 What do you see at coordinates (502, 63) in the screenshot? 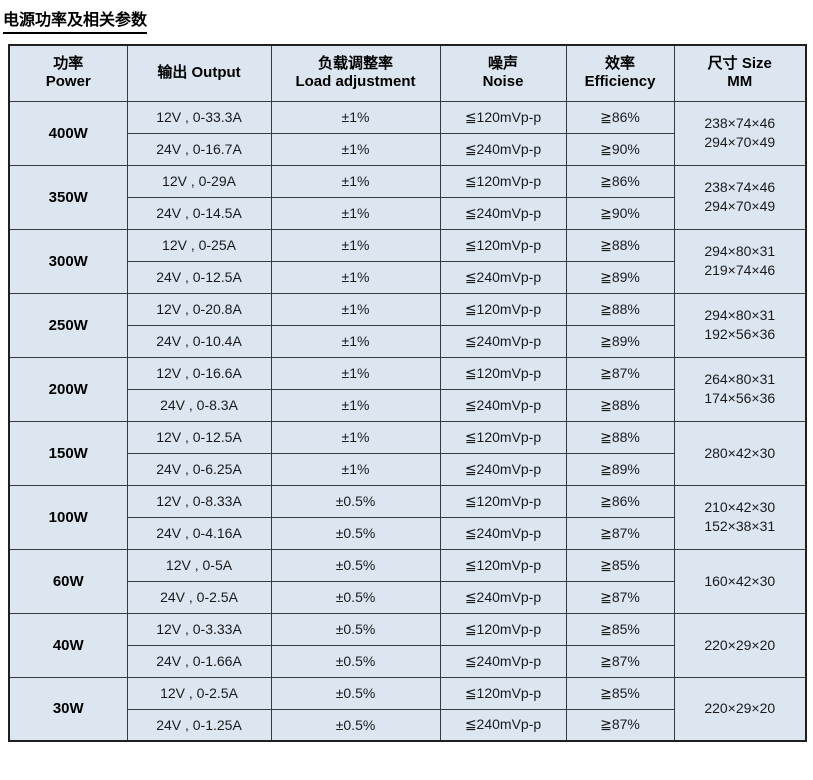
I see `col-header-noise-zh: 噪声` at bounding box center [502, 63].